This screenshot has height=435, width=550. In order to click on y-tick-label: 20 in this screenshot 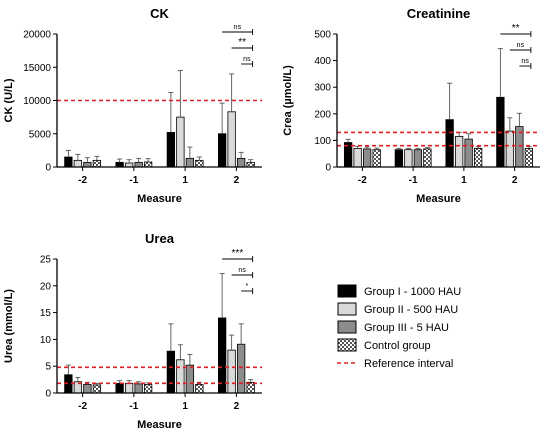, I will do `click(46, 286)`.